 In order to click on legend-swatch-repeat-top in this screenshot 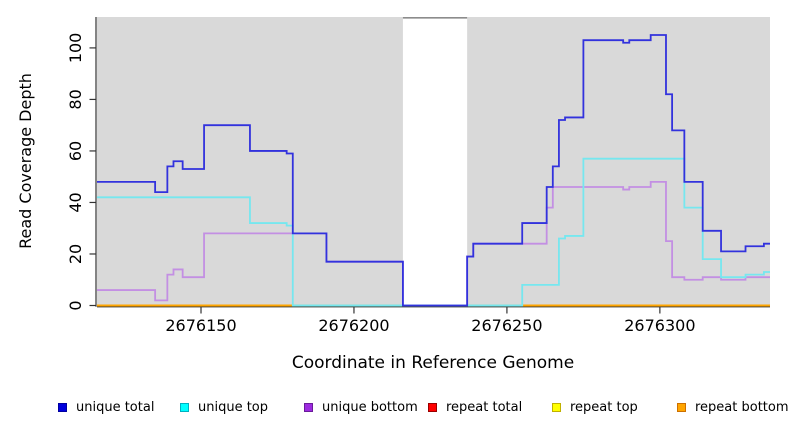, I will do `click(556, 407)`.